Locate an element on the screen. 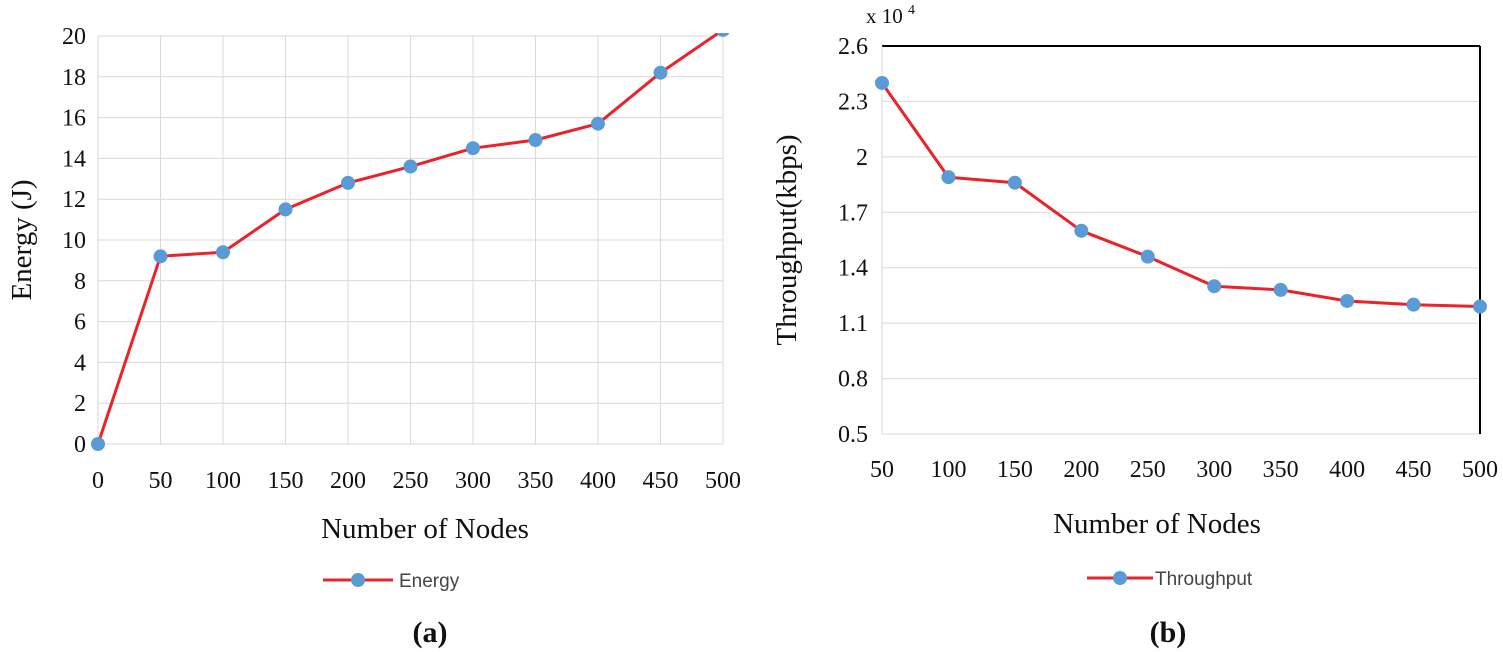 The width and height of the screenshot is (1503, 652). y-tick-label: 1.4 is located at coordinates (853, 269).